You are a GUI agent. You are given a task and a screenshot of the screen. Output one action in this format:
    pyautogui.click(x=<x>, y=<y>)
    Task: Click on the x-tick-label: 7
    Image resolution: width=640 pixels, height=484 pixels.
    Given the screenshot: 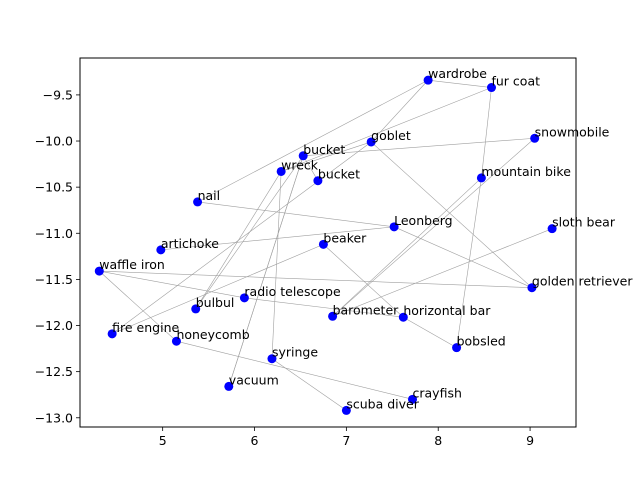 What is the action you would take?
    pyautogui.click(x=346, y=440)
    